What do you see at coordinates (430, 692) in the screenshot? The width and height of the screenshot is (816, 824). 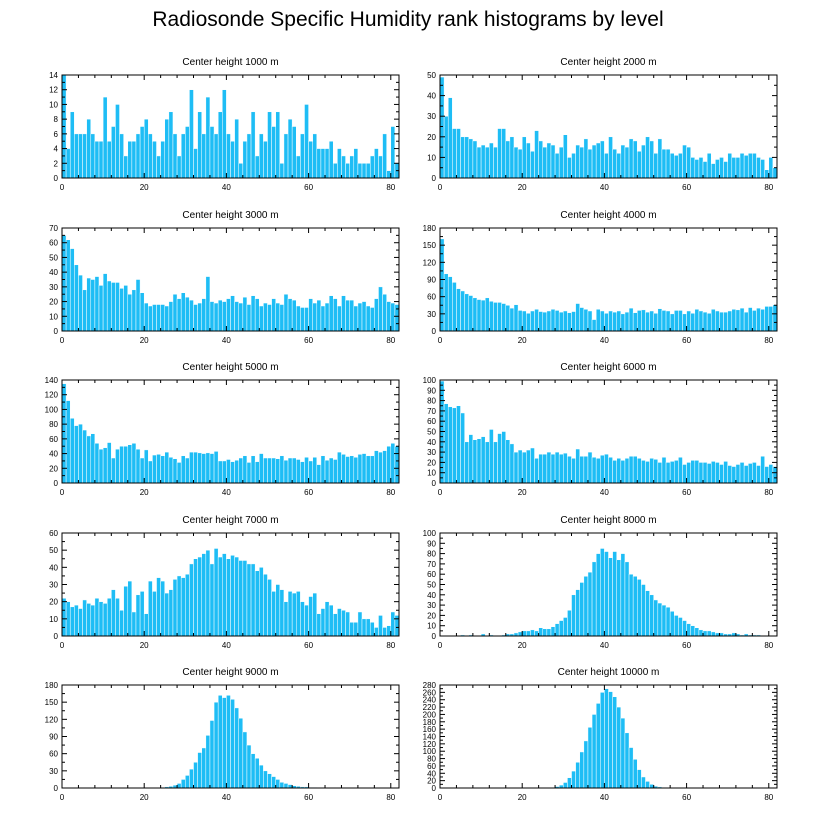 I see `y-tick-label: 260` at bounding box center [430, 692].